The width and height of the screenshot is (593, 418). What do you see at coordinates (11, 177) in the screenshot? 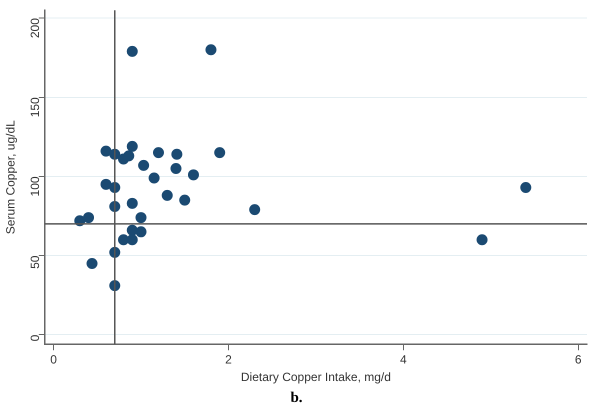
I see `y-axis-title: Serum Copper, ug/dL` at bounding box center [11, 177].